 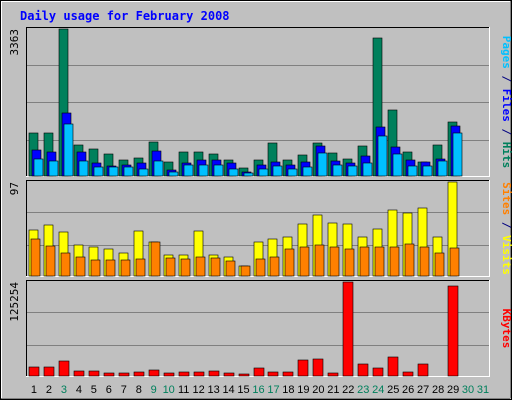 I want to click on series-sites, so click(x=245, y=257).